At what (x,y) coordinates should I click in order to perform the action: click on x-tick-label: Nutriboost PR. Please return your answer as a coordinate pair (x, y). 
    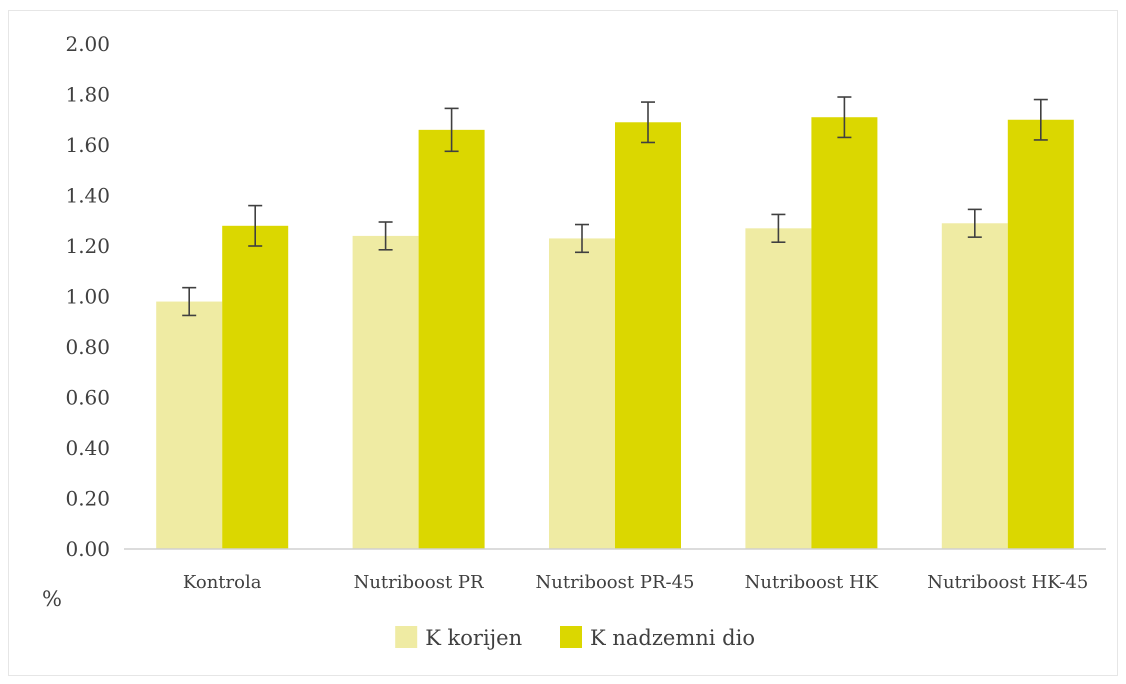
    Looking at the image, I should click on (419, 582).